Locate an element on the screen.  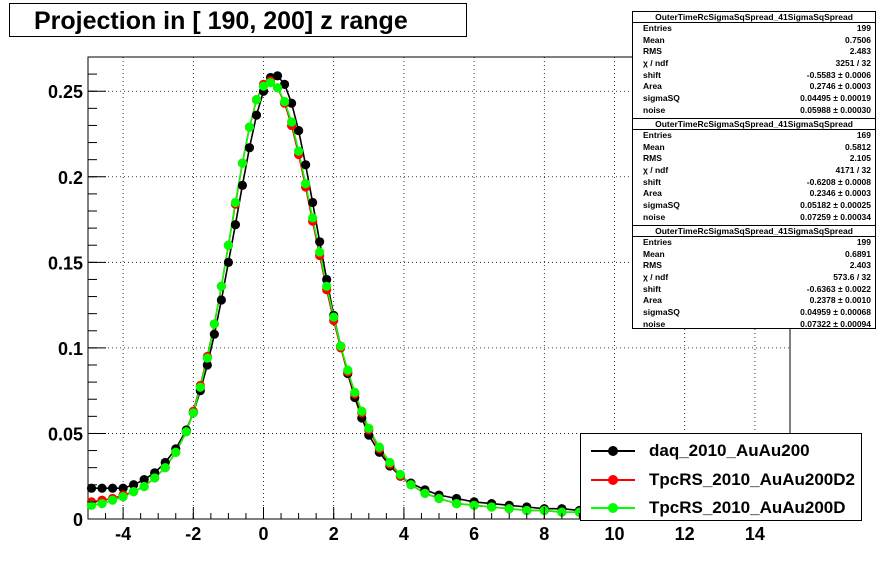
stats-row: χ / ndf 573.6 / 32 is located at coordinates (754, 278).